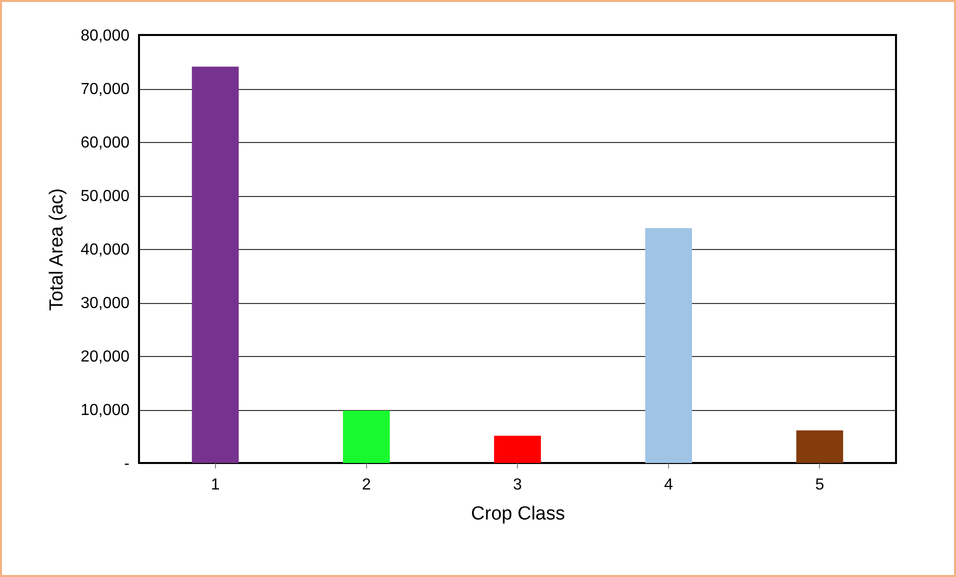 The width and height of the screenshot is (956, 577). What do you see at coordinates (669, 485) in the screenshot?
I see `x-tick-label: 4` at bounding box center [669, 485].